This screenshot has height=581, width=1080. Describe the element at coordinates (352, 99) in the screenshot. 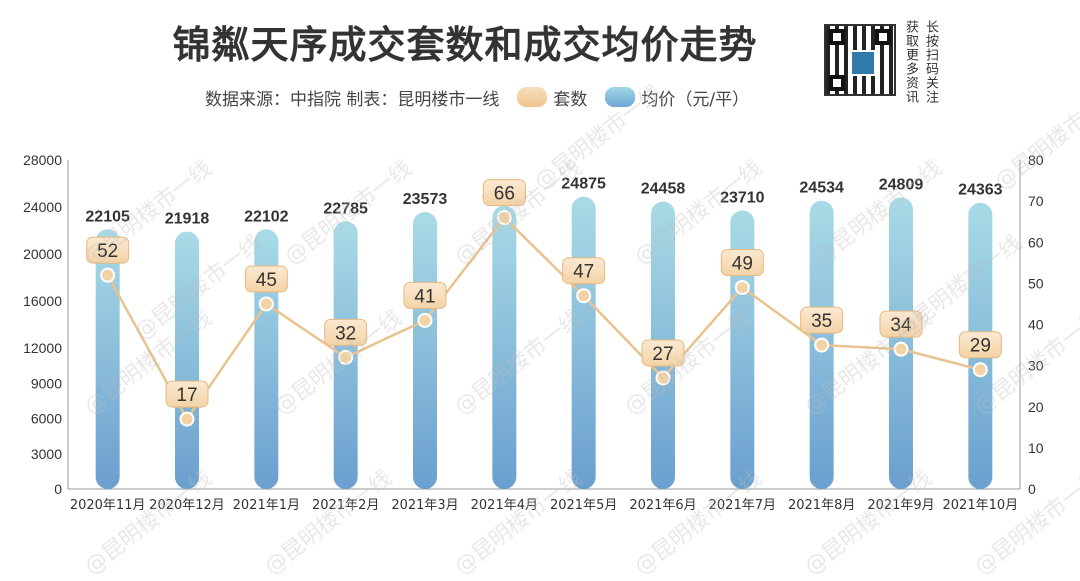

I see `source-text: 数据来源：中指院 制表：昆明楼市一线` at that location.